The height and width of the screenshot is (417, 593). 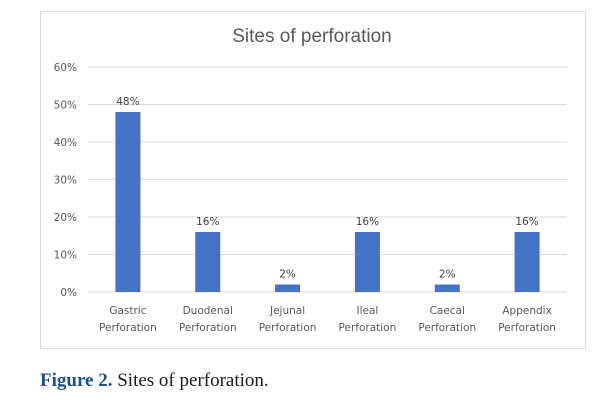 I want to click on y-tick-label: 50%, so click(x=65, y=106).